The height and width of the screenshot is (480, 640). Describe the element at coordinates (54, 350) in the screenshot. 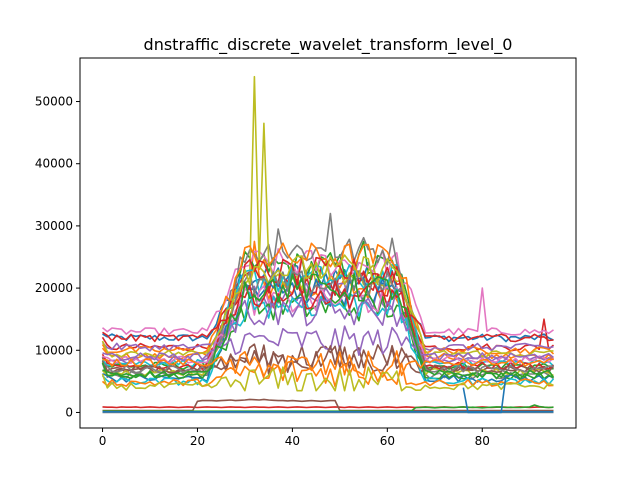

I see `y-tick-label: 10000` at that location.